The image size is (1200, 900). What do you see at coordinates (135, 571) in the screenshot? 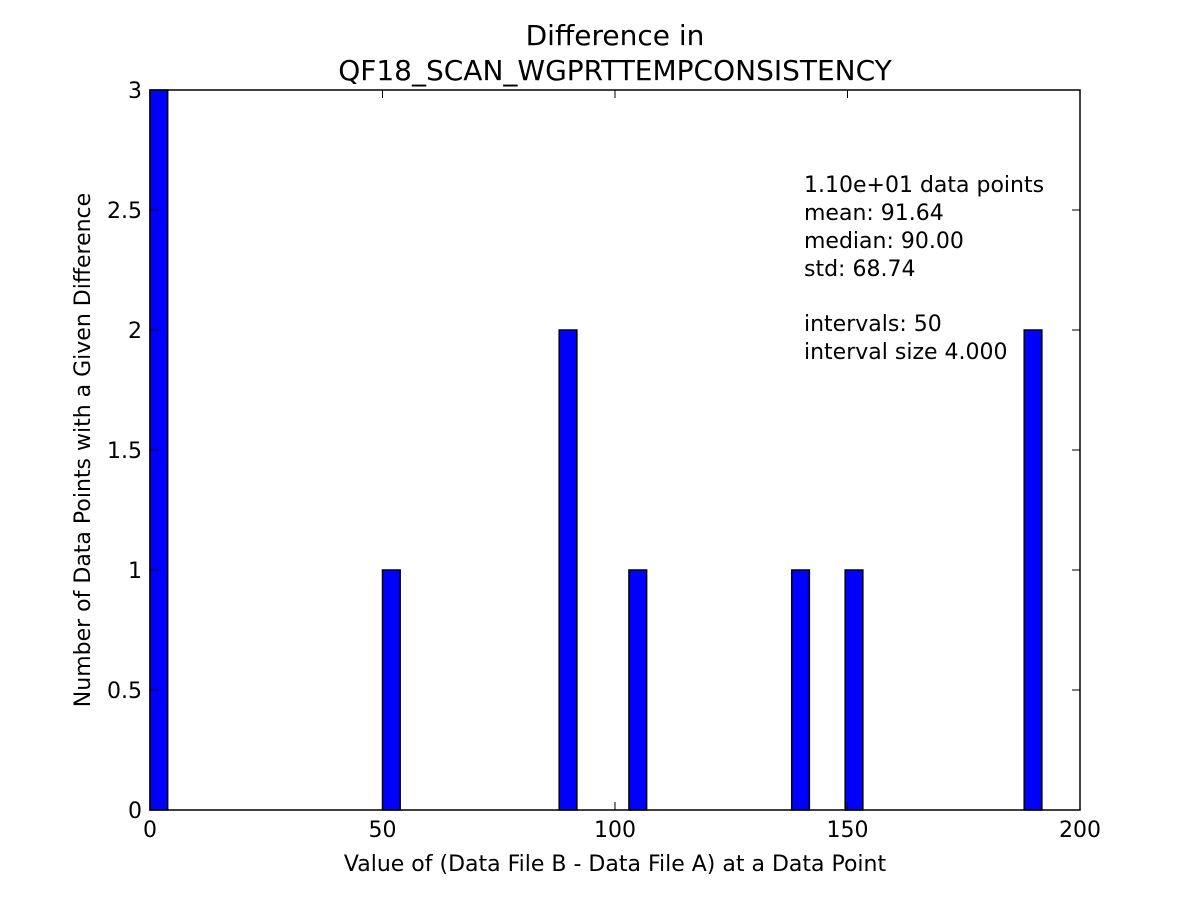
I see `y-tick-label: 1` at bounding box center [135, 571].